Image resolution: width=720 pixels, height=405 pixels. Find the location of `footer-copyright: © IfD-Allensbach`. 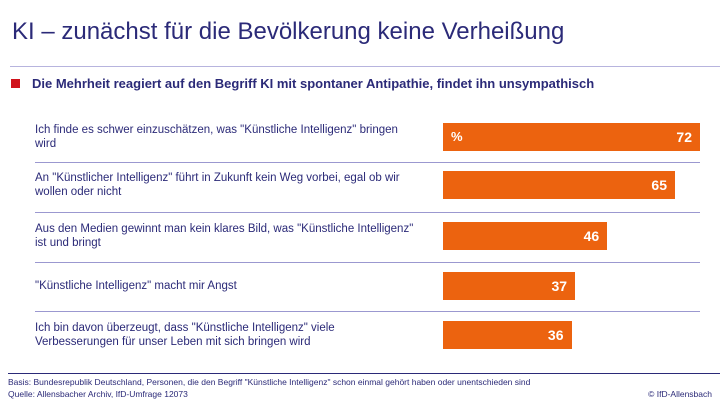

footer-copyright: © IfD-Allensbach is located at coordinates (680, 394).